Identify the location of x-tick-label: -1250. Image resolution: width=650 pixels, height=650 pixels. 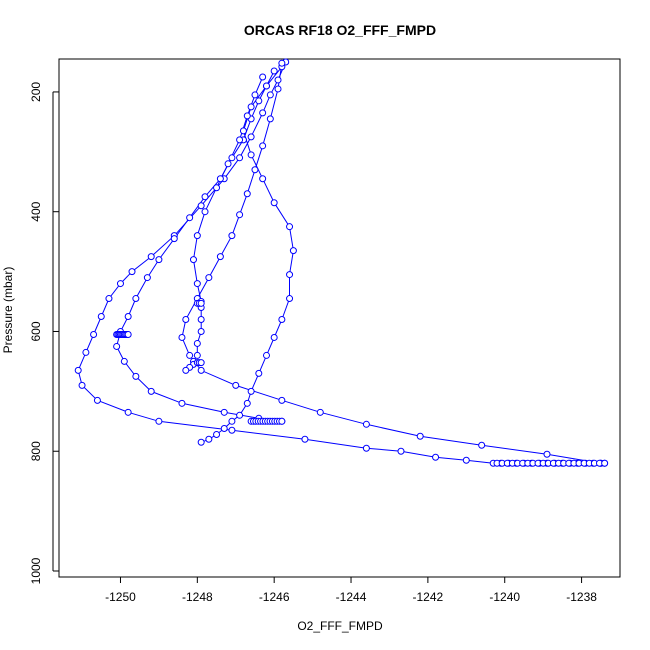
(120, 597).